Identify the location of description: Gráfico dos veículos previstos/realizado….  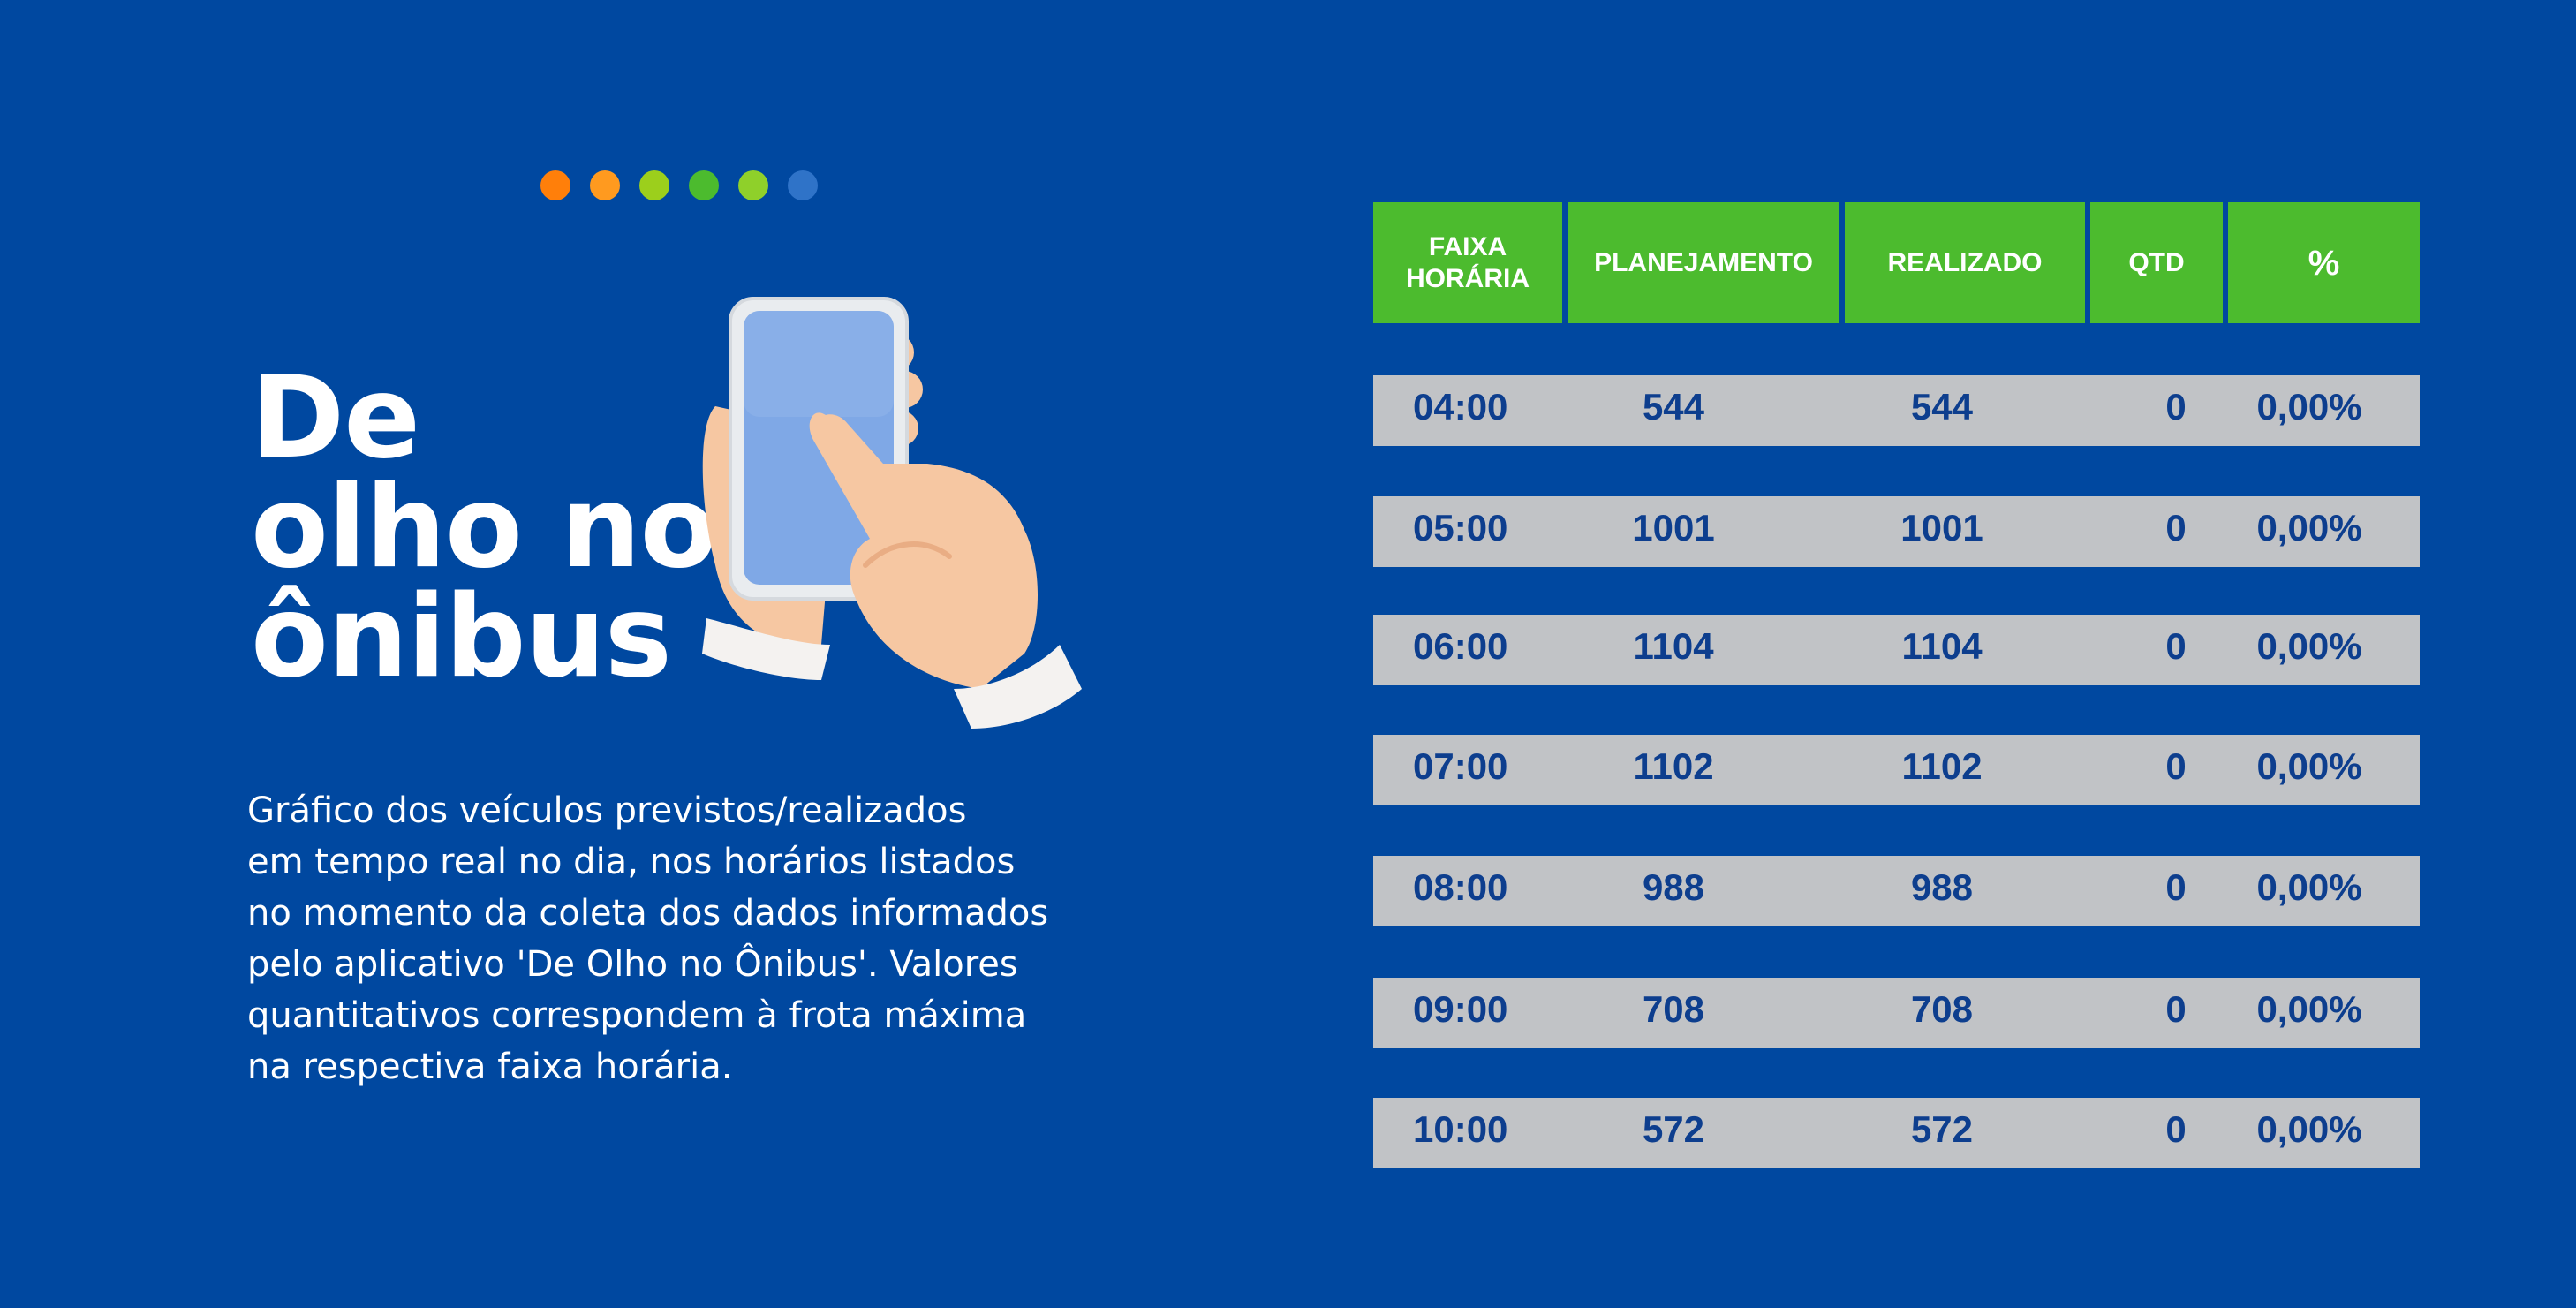
(680, 939).